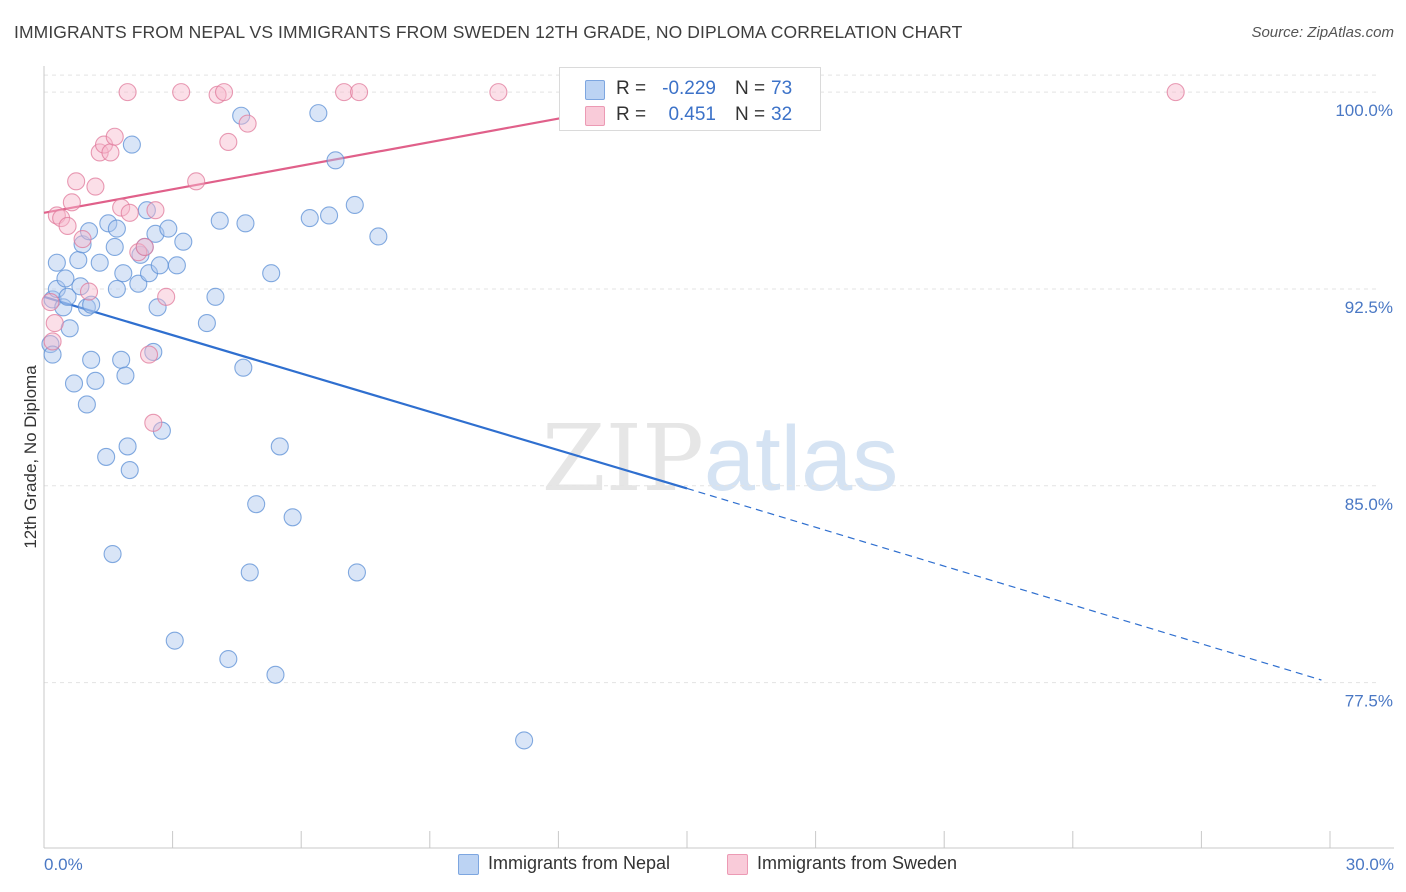 This screenshot has width=1406, height=892. Describe the element at coordinates (1369, 701) in the screenshot. I see `y-tick-label: 77.5%` at that location.